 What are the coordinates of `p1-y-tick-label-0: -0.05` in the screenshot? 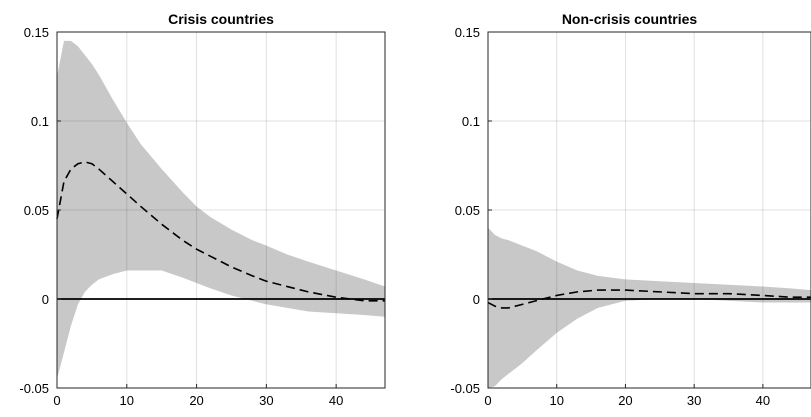 It's located at (465, 388).